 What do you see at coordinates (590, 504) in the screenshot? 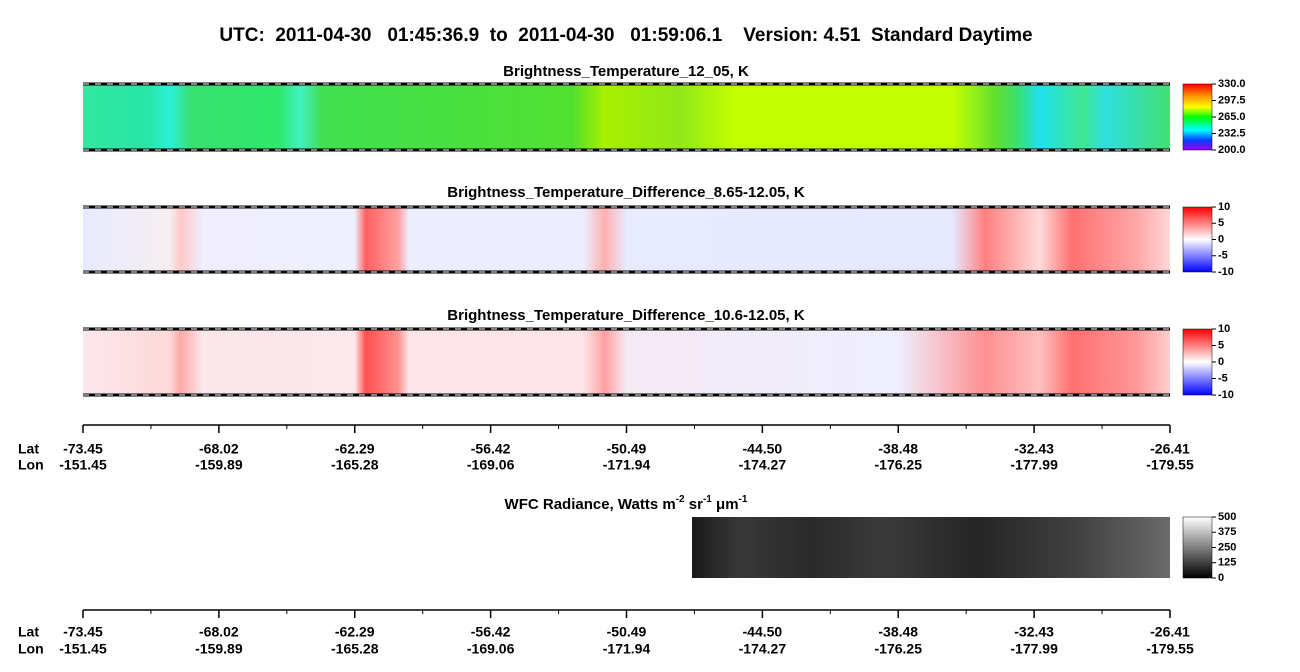
I see `title-part: WFC Radiance, Watts m` at bounding box center [590, 504].